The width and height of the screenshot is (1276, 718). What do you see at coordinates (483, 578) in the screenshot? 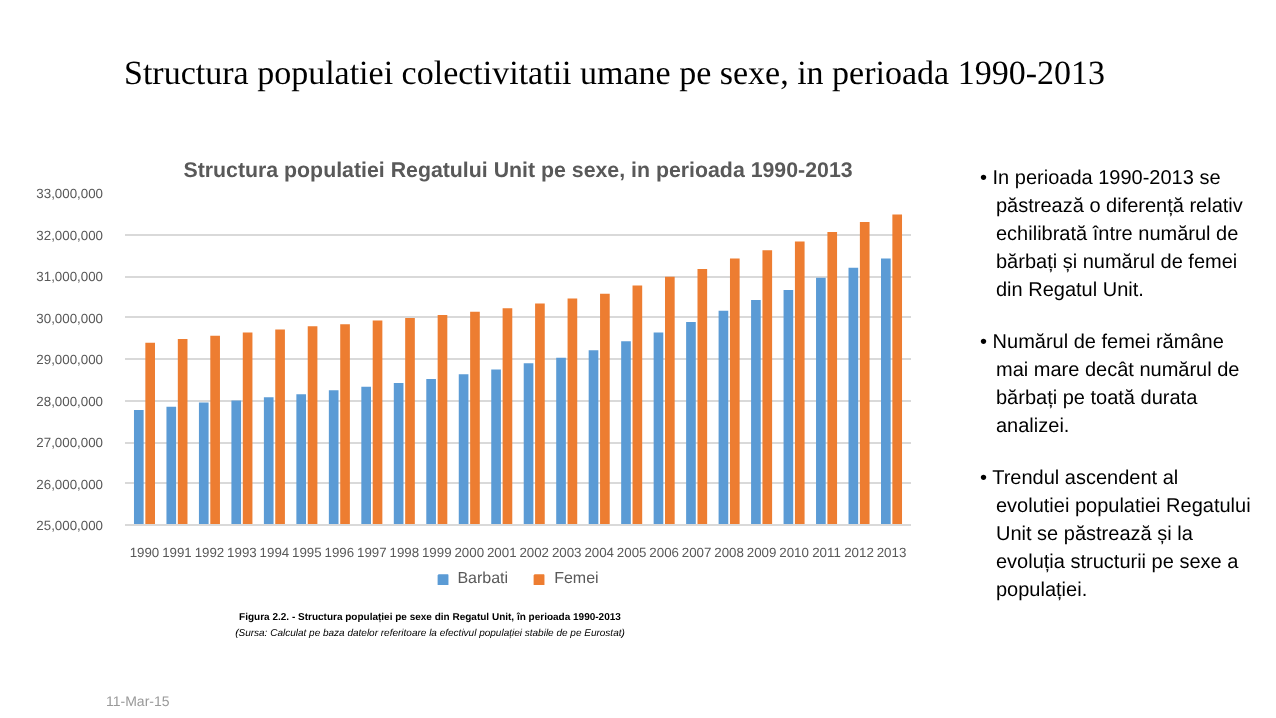
I see `legend-label: Barbati` at bounding box center [483, 578].